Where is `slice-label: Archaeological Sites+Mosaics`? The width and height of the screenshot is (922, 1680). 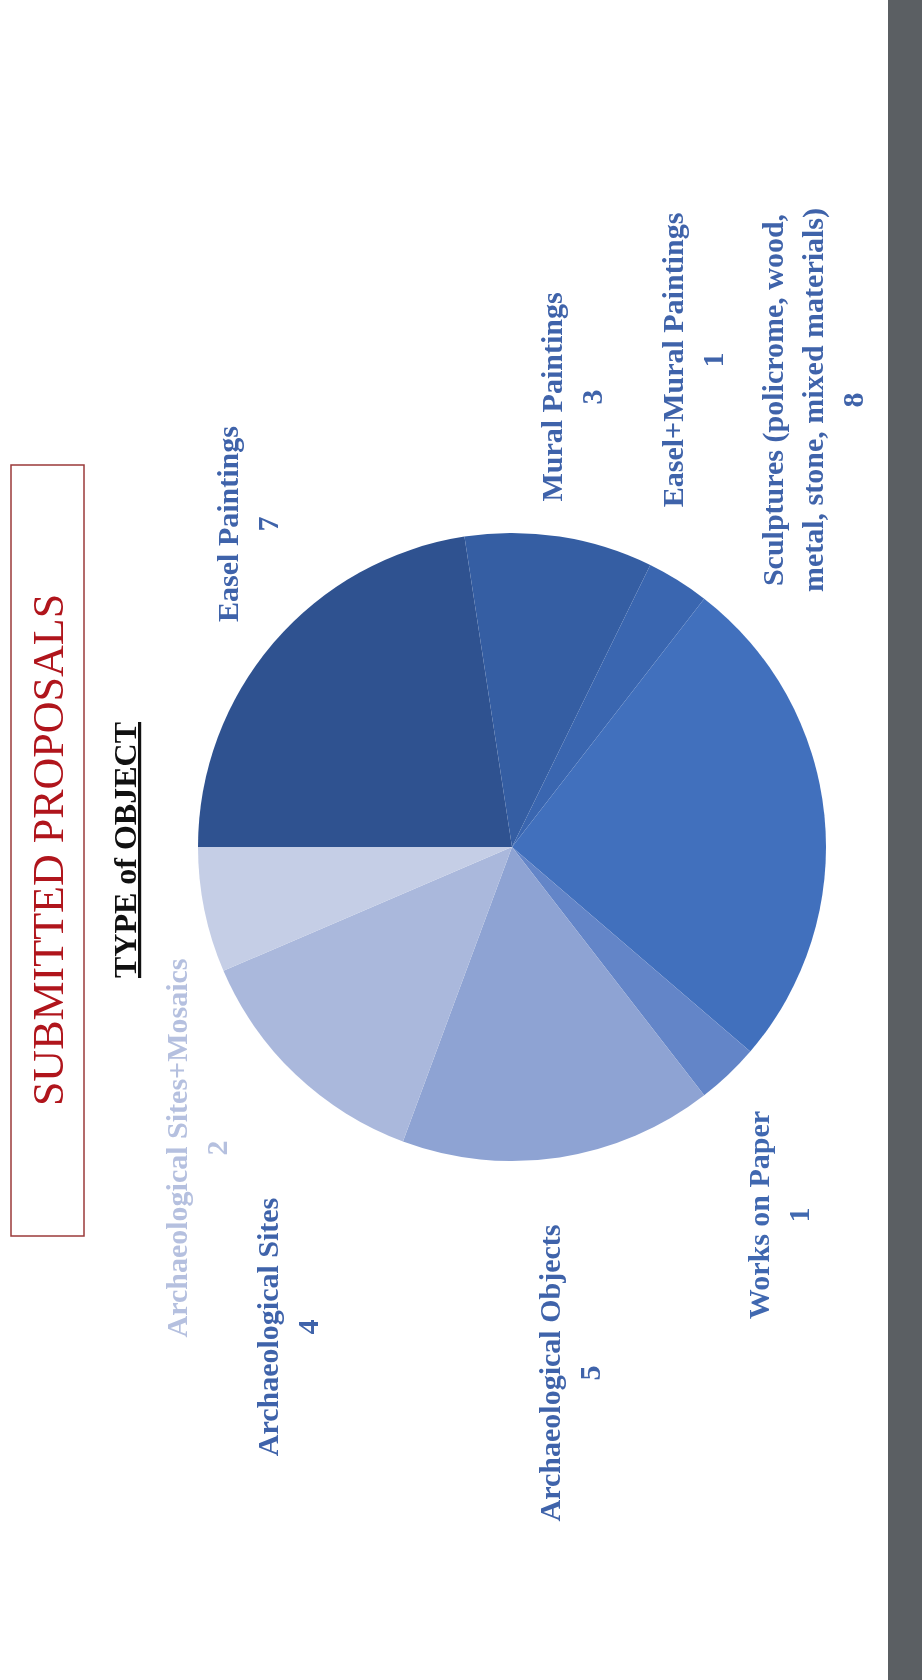
slice-label: Archaeological Sites+Mosaics is located at coordinates (176, 1148).